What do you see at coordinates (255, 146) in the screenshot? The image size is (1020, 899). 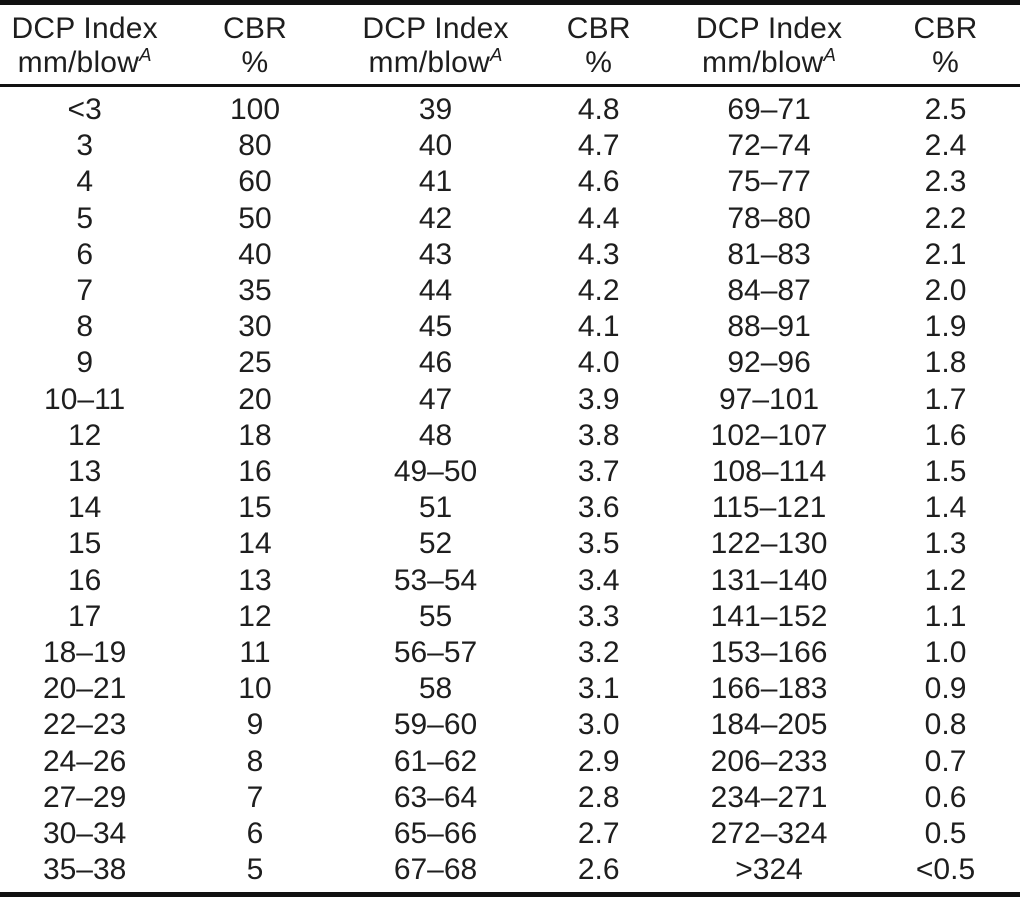 I see `table-cell: 80` at bounding box center [255, 146].